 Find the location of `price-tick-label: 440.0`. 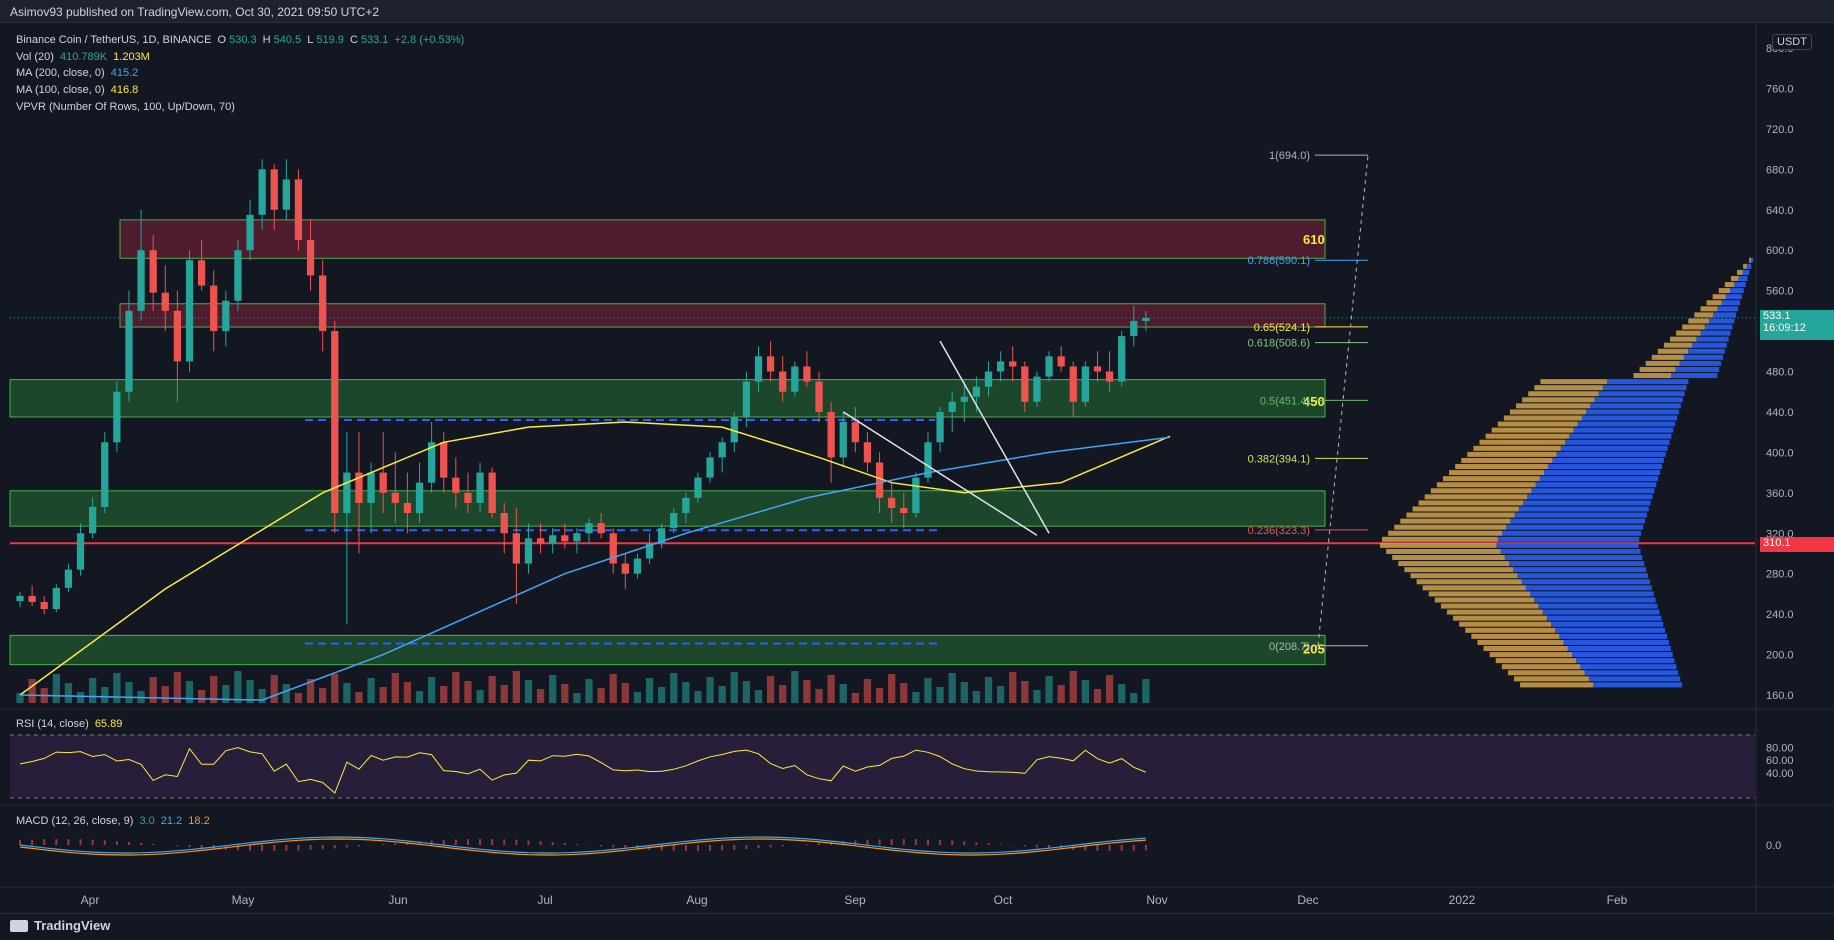

price-tick-label: 440.0 is located at coordinates (1780, 413).